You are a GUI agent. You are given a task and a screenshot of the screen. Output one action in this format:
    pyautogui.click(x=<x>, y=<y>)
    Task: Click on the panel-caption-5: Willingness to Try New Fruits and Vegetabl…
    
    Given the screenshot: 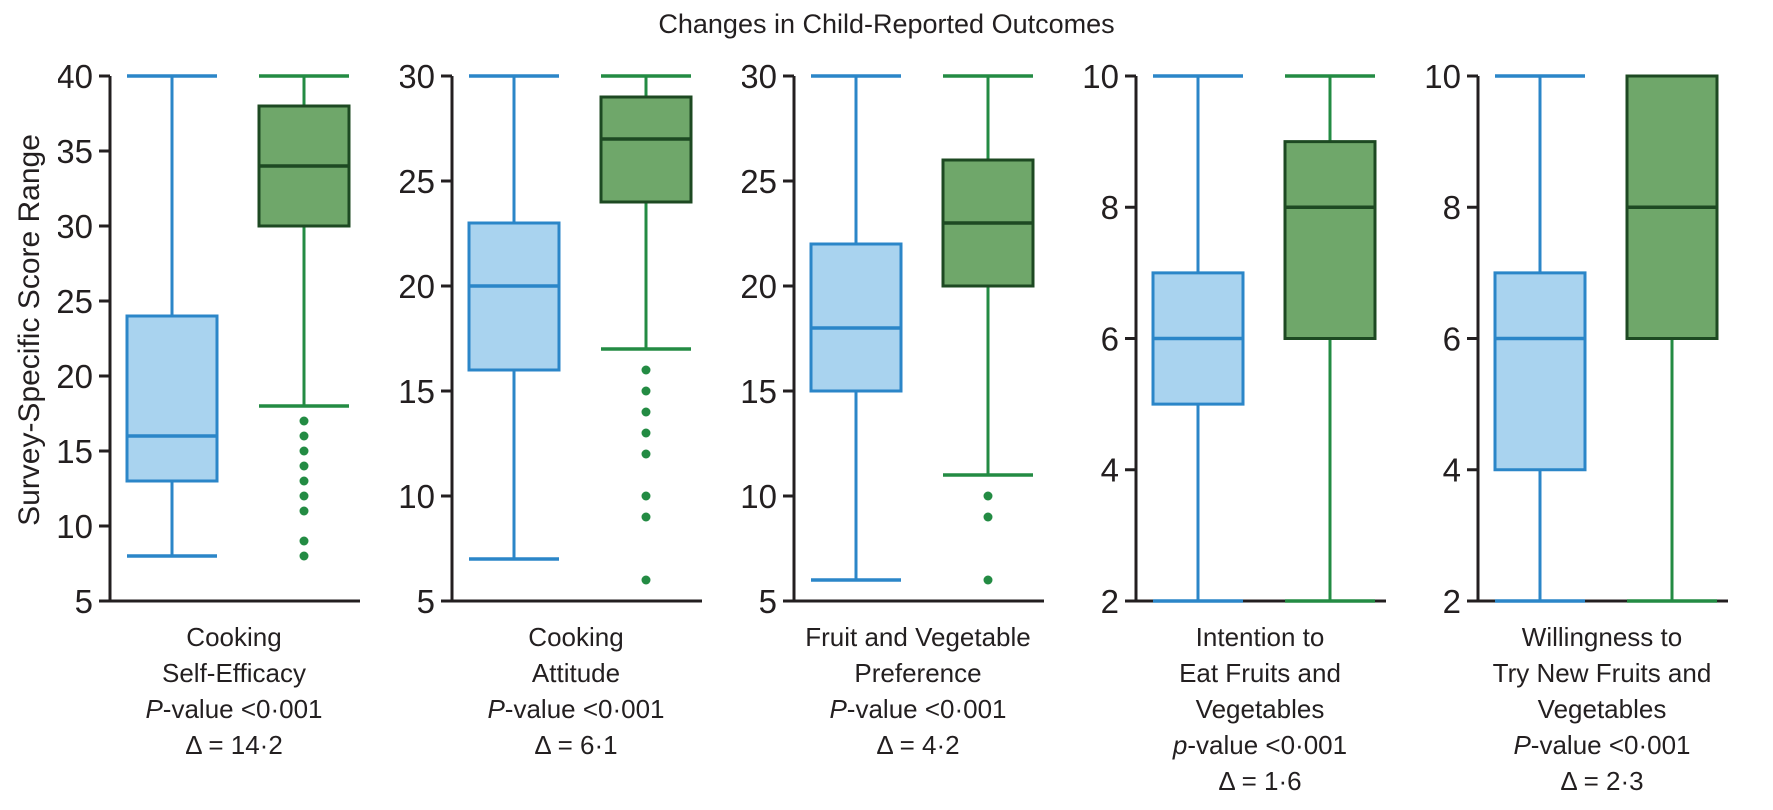 What is the action you would take?
    pyautogui.click(x=1602, y=709)
    